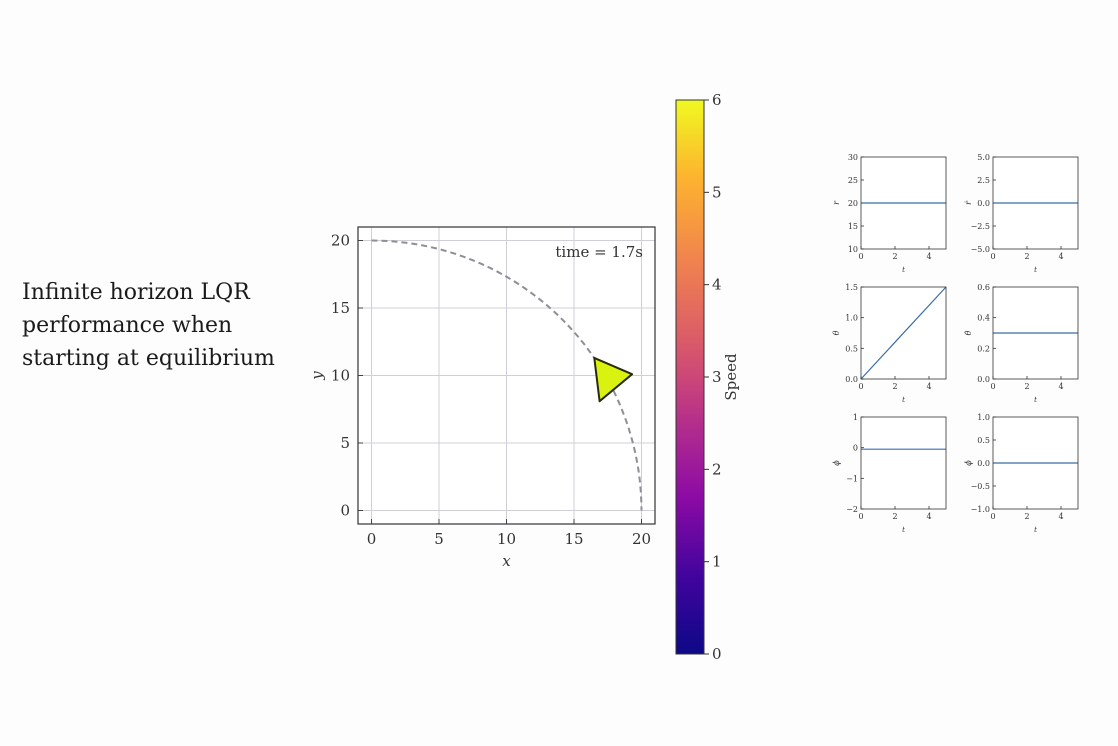  I want to click on subplot-y-tick-label: 2.5, so click(983, 180).